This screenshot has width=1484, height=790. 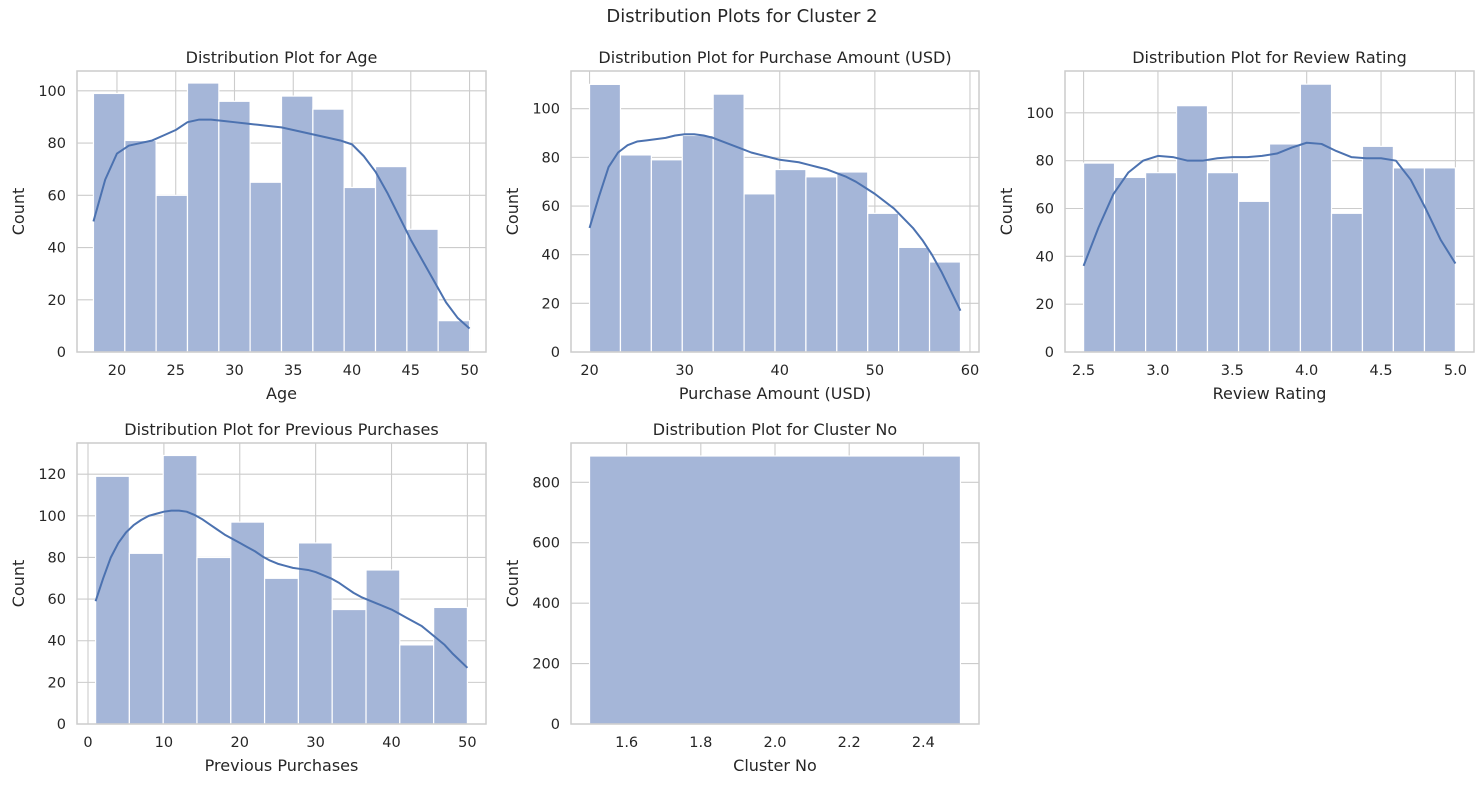 I want to click on x-tick-label: 0, so click(x=87, y=743).